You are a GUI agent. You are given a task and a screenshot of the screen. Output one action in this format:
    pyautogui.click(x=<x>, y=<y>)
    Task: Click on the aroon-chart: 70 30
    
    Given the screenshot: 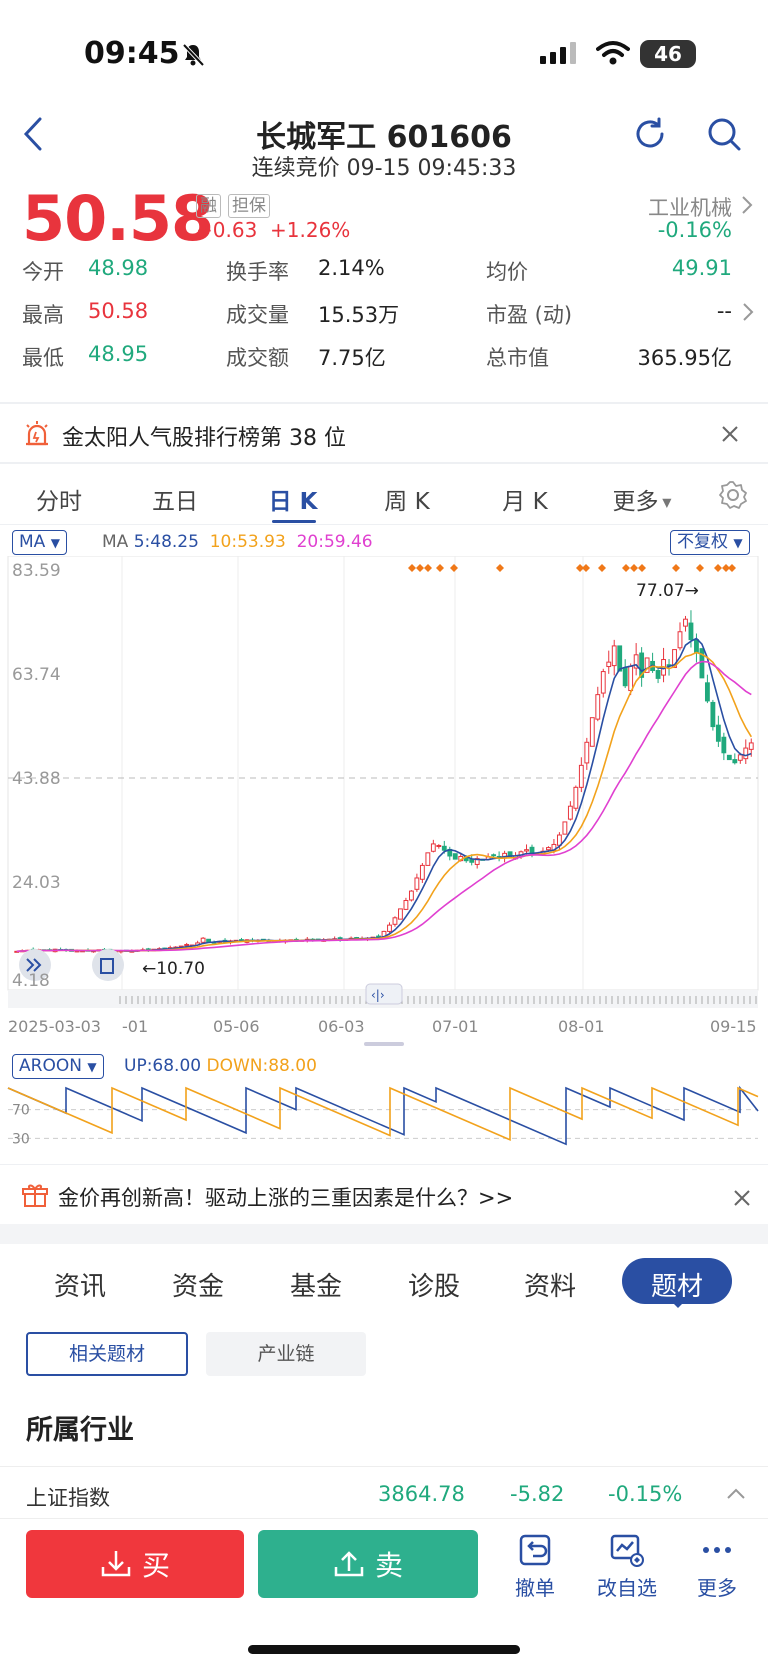 What is the action you would take?
    pyautogui.click(x=384, y=1123)
    